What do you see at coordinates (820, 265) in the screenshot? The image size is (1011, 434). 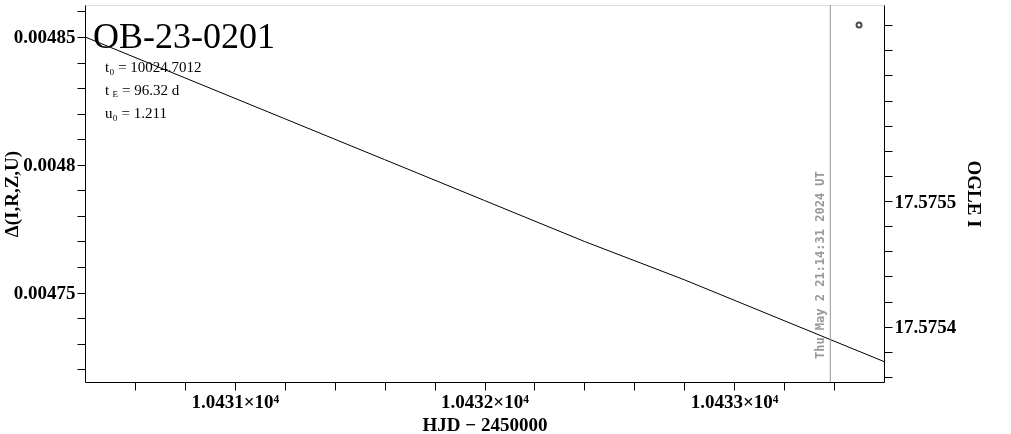 I see `annotation: Thu May 2 21:14:31 2024 UT` at bounding box center [820, 265].